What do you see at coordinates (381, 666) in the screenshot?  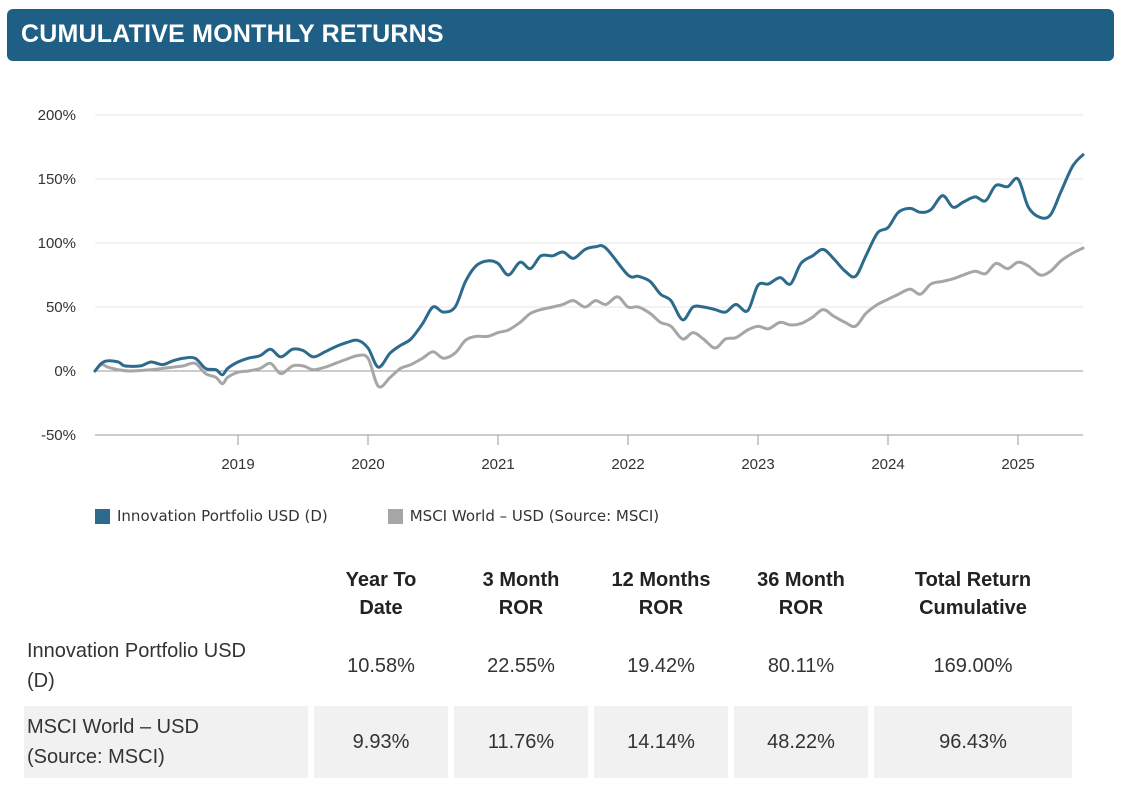 I see `cell-value: 10.58%` at bounding box center [381, 666].